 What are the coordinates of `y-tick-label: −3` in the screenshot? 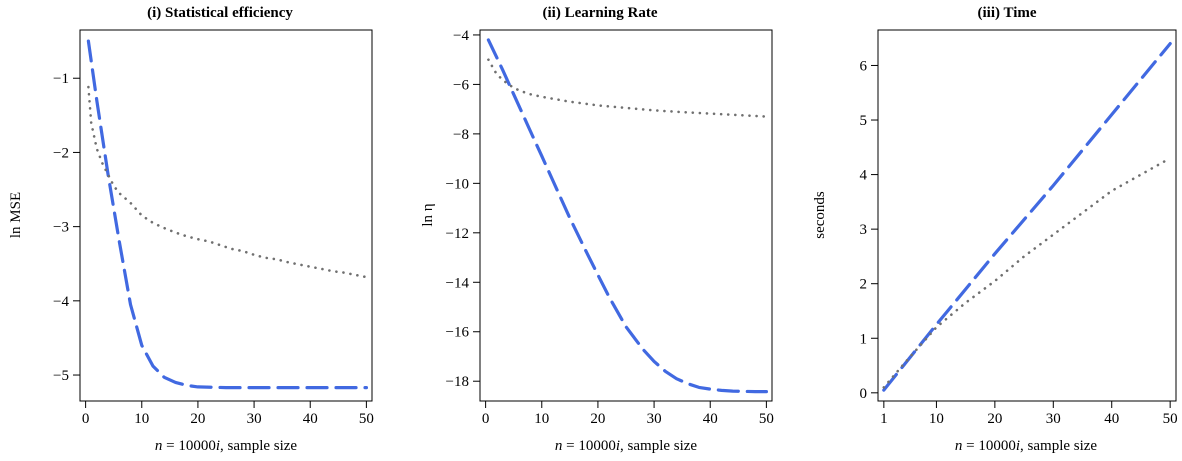 It's located at (61, 228).